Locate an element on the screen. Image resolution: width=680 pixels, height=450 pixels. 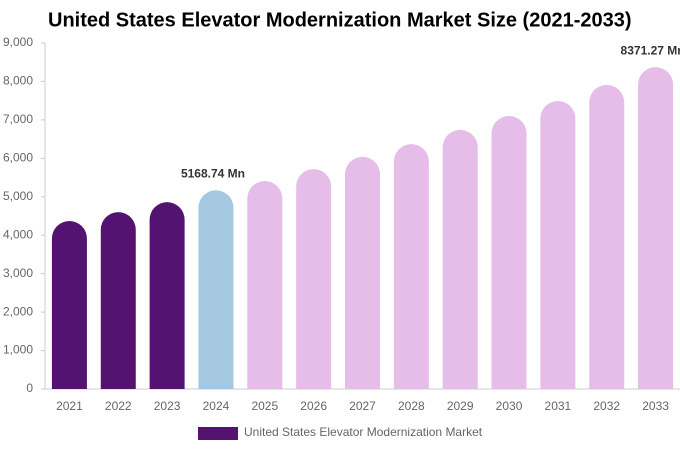
x-tick-label: 2025 is located at coordinates (264, 406).